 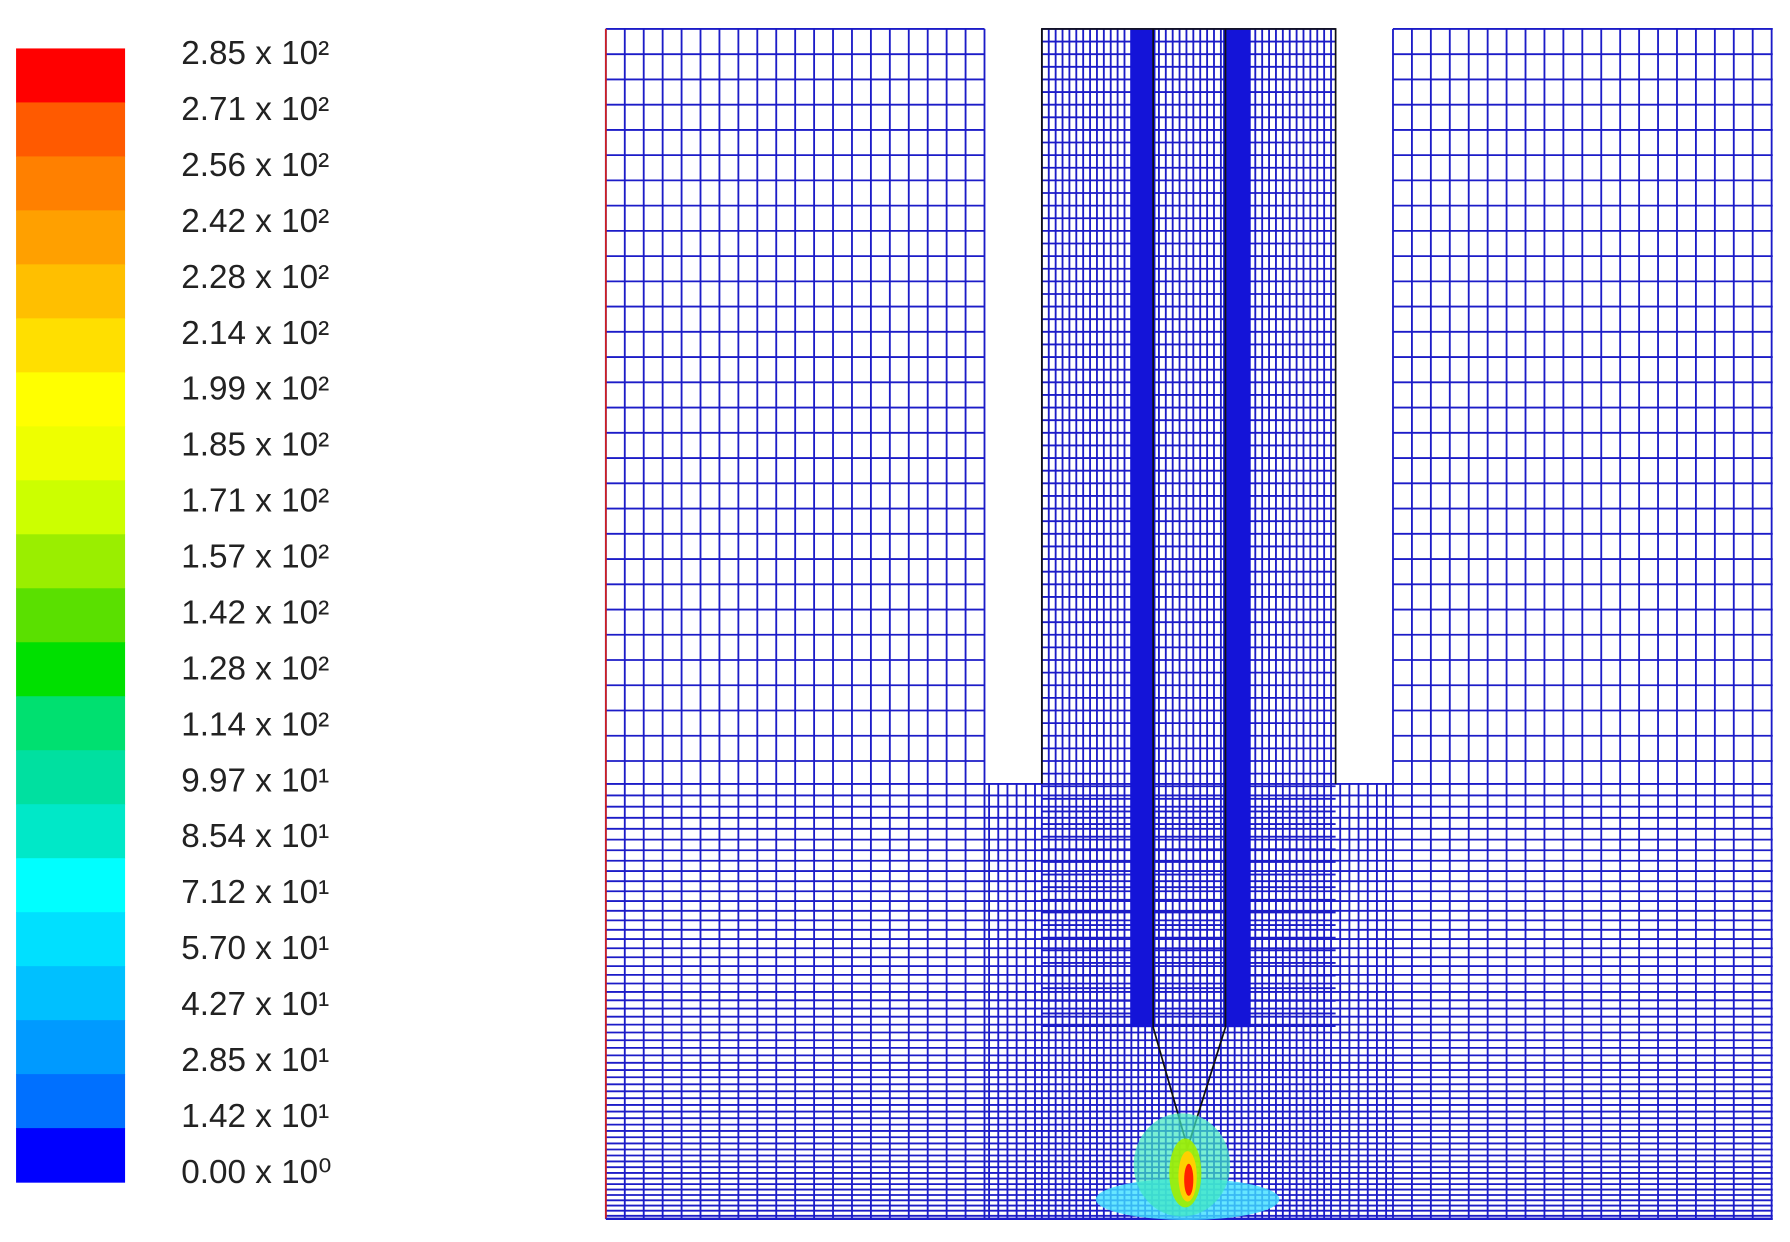 I want to click on colorbar-label: 1.85 x 10², so click(x=255, y=445).